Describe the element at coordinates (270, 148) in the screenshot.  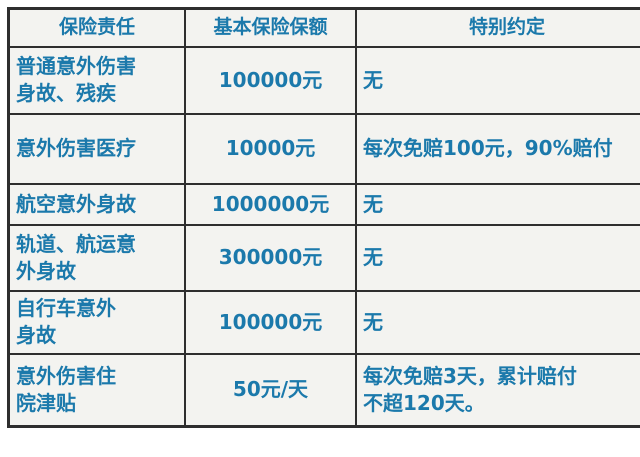
I see `cell-amount: 10000元` at that location.